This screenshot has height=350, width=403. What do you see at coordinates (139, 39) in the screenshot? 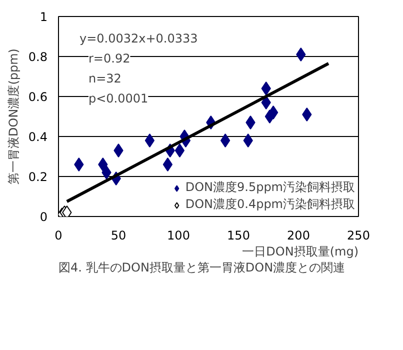
I see `annotation: y=0.0032x+0.0333` at bounding box center [139, 39].